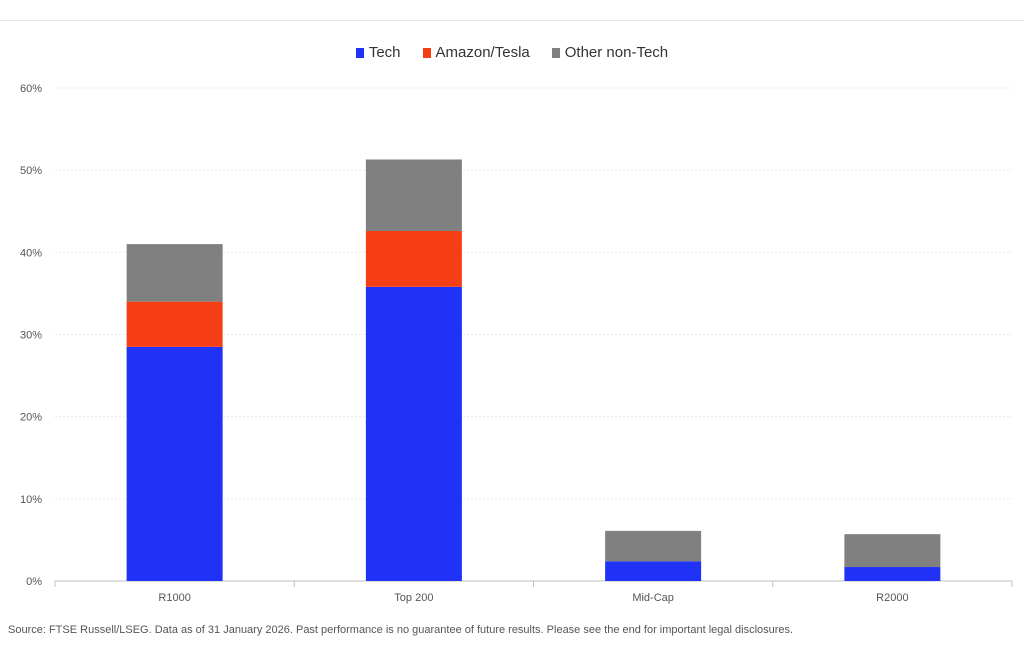 The image size is (1024, 658). What do you see at coordinates (174, 598) in the screenshot?
I see `x-tick-label: R1000` at bounding box center [174, 598].